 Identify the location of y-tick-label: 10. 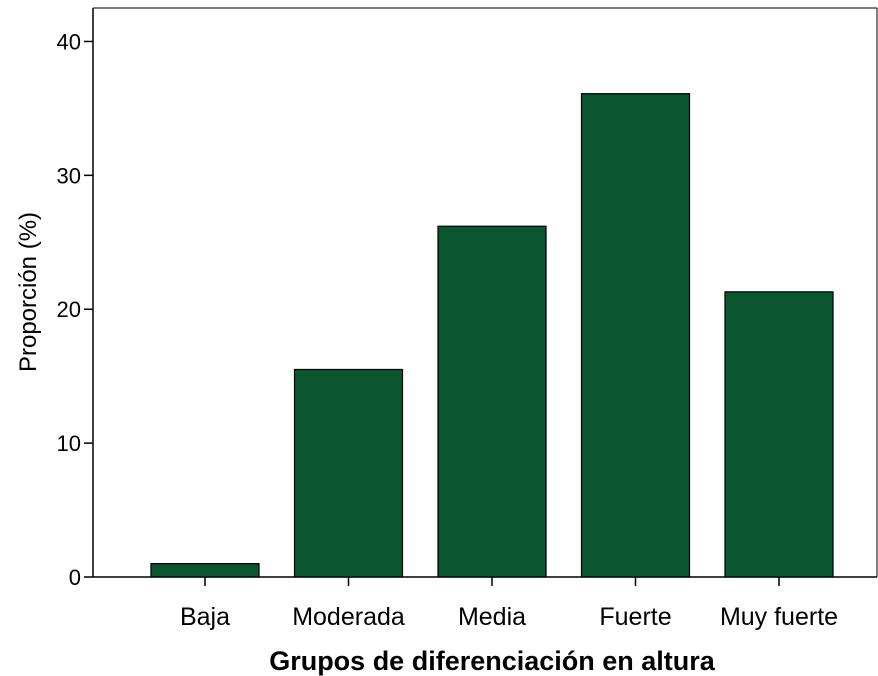
(69, 443).